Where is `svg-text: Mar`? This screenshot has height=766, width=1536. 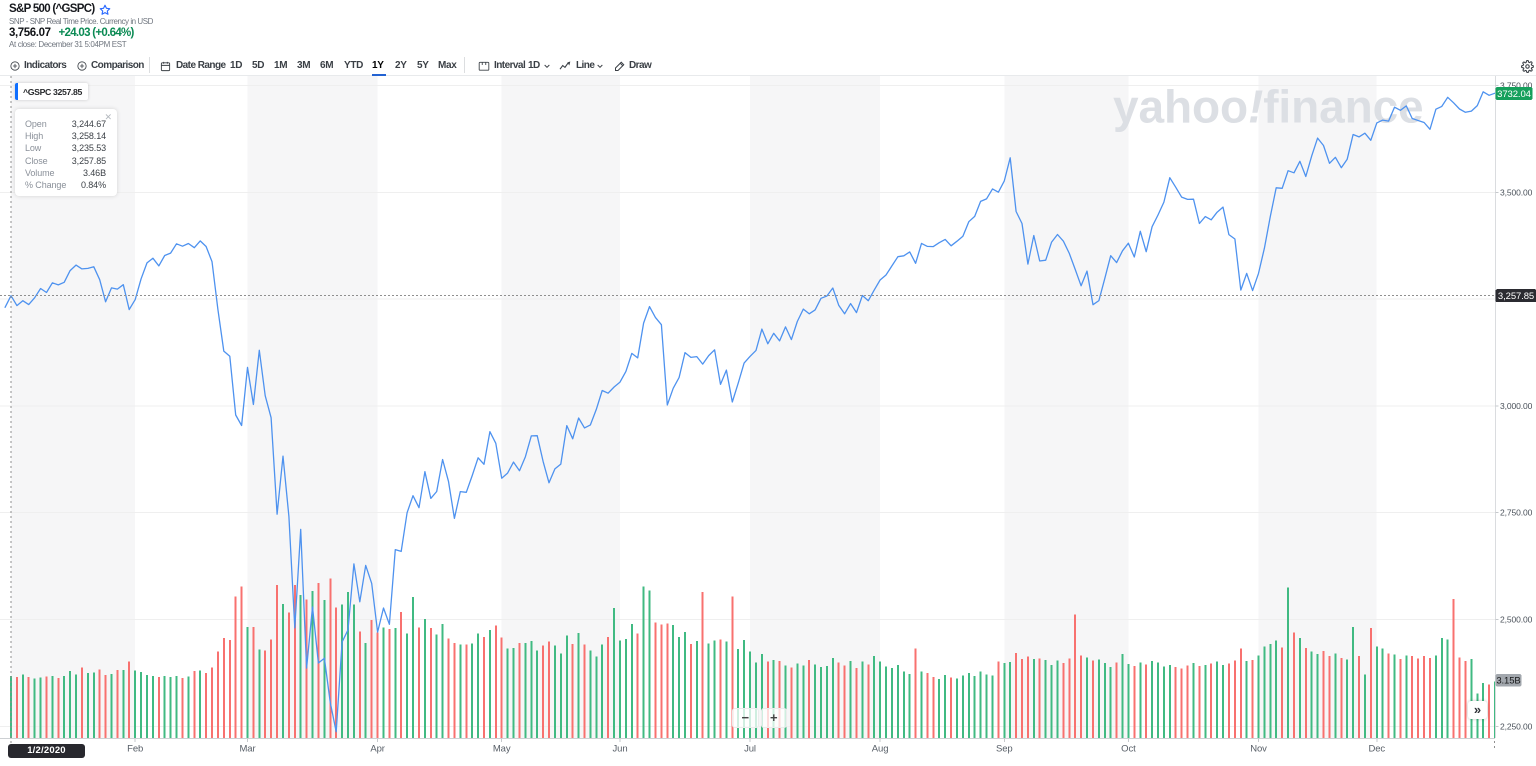 svg-text: Mar is located at coordinates (247, 749).